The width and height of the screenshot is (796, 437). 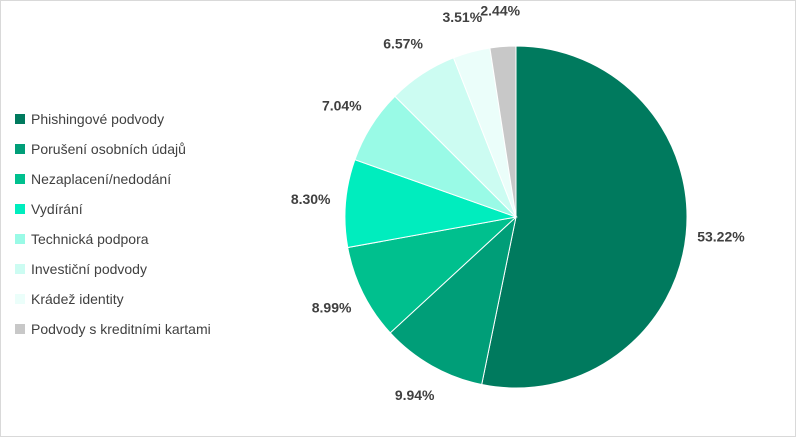 I want to click on slice-value-label: 8.99%, so click(x=332, y=308).